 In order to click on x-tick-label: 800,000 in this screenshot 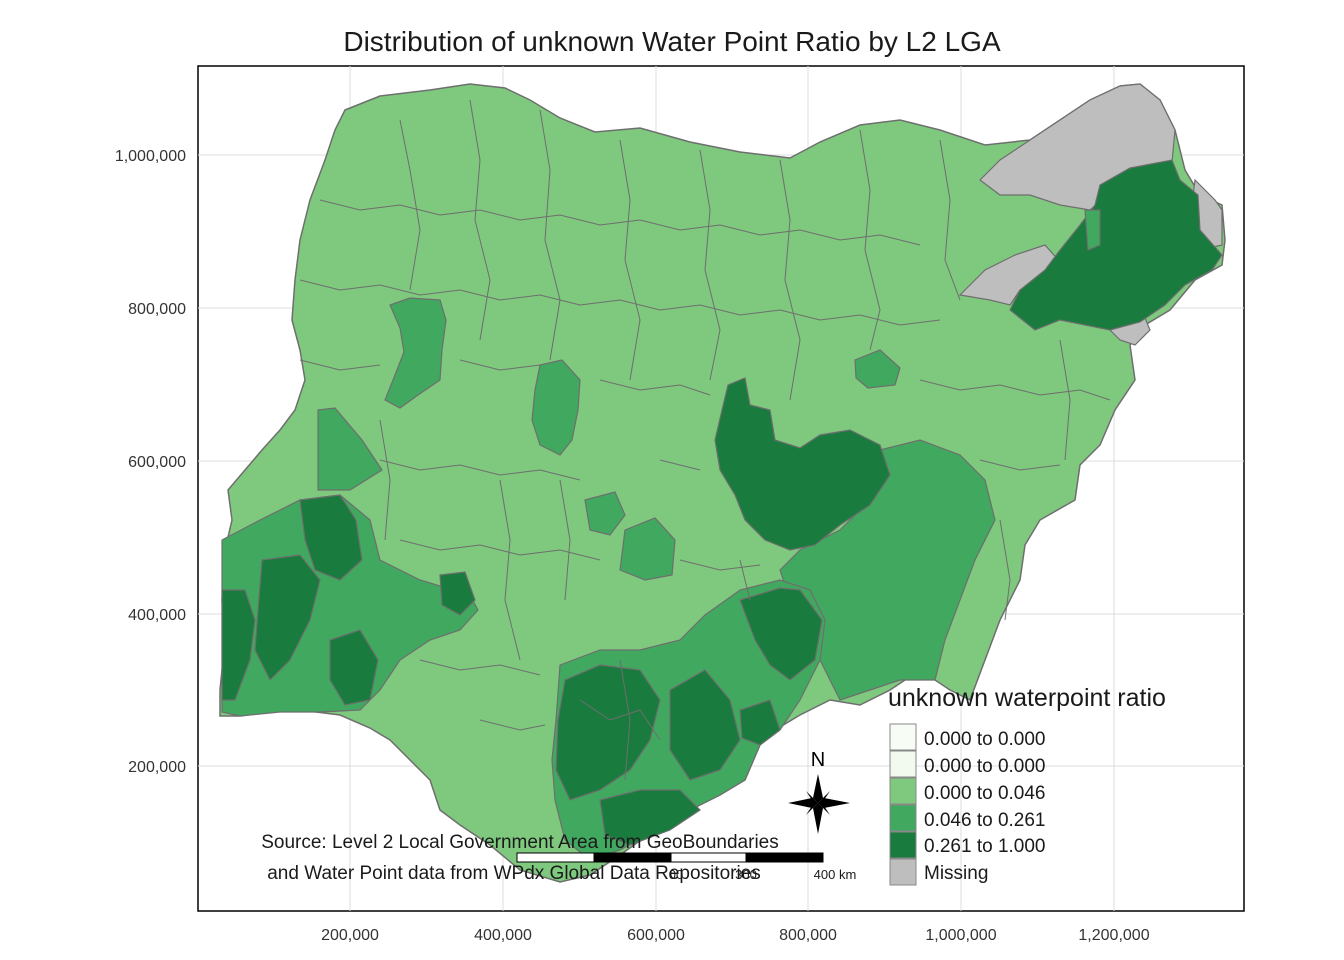, I will do `click(808, 935)`.